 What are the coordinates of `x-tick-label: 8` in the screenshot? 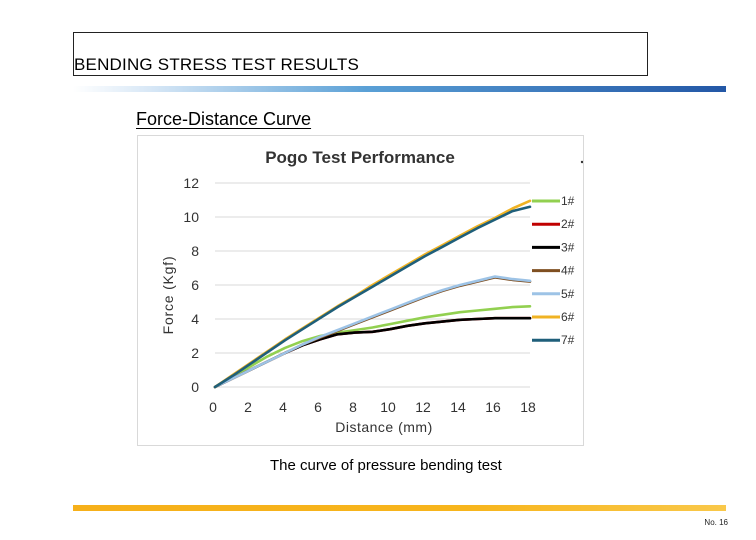 It's located at (353, 407).